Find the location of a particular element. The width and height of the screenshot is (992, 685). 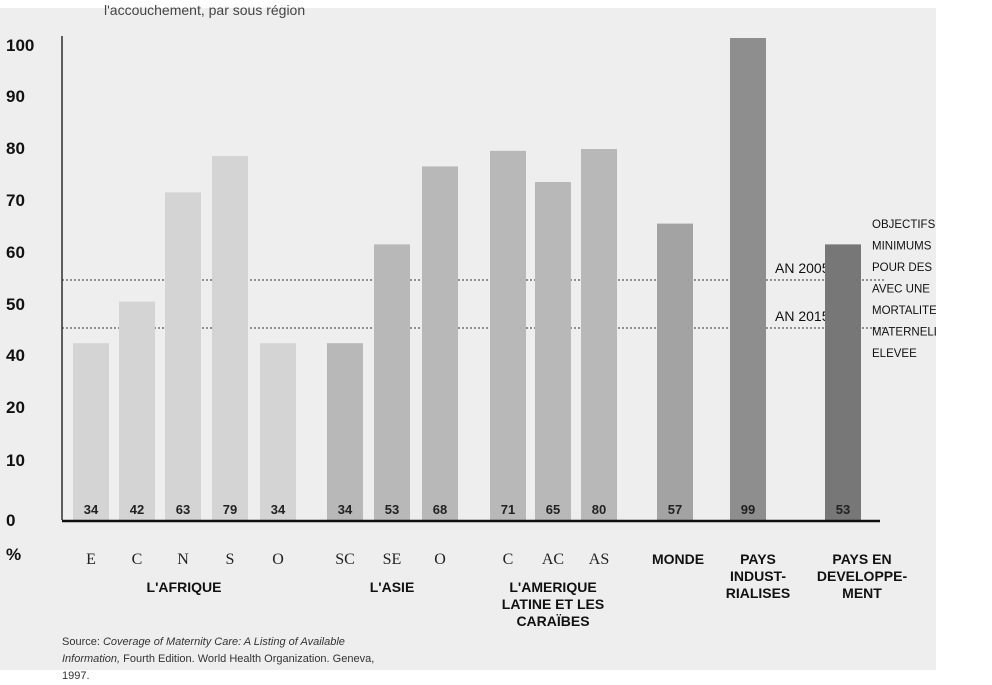

group-label: MONDE is located at coordinates (678, 559).